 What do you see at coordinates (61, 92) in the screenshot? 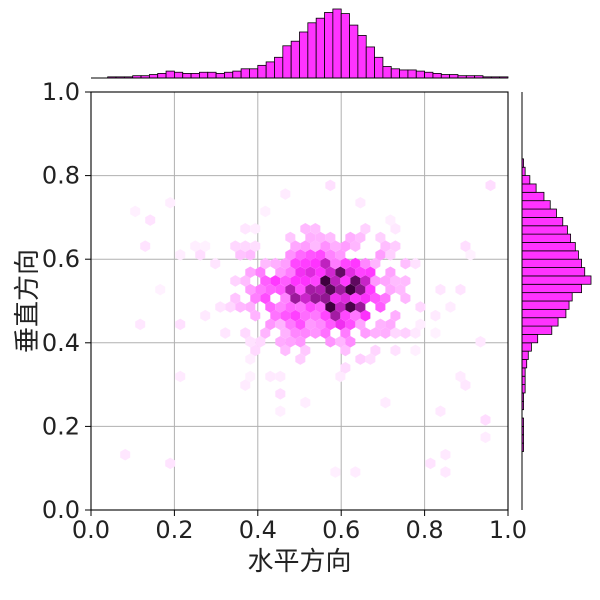
I see `y-tick-label: 1.0` at bounding box center [61, 92].